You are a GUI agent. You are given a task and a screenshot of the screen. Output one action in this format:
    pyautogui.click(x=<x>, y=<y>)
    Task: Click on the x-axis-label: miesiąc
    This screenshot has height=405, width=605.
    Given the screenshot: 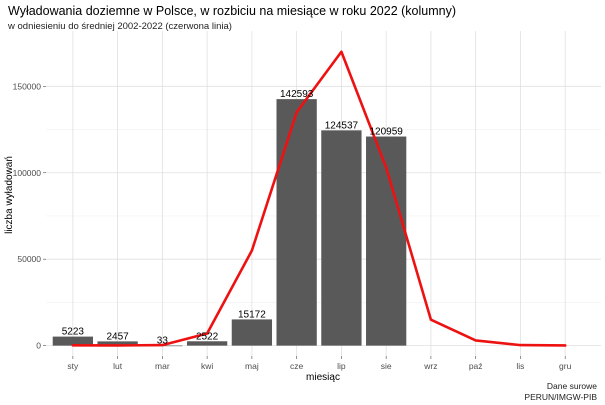 What is the action you would take?
    pyautogui.click(x=323, y=377)
    